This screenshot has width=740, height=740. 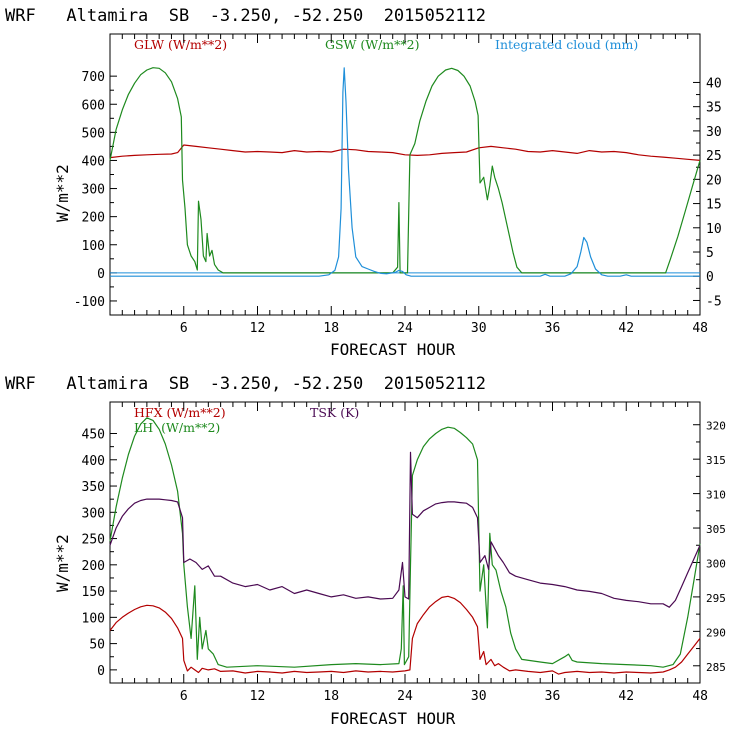 I want to click on y2-tick-label: 300, so click(x=716, y=563).